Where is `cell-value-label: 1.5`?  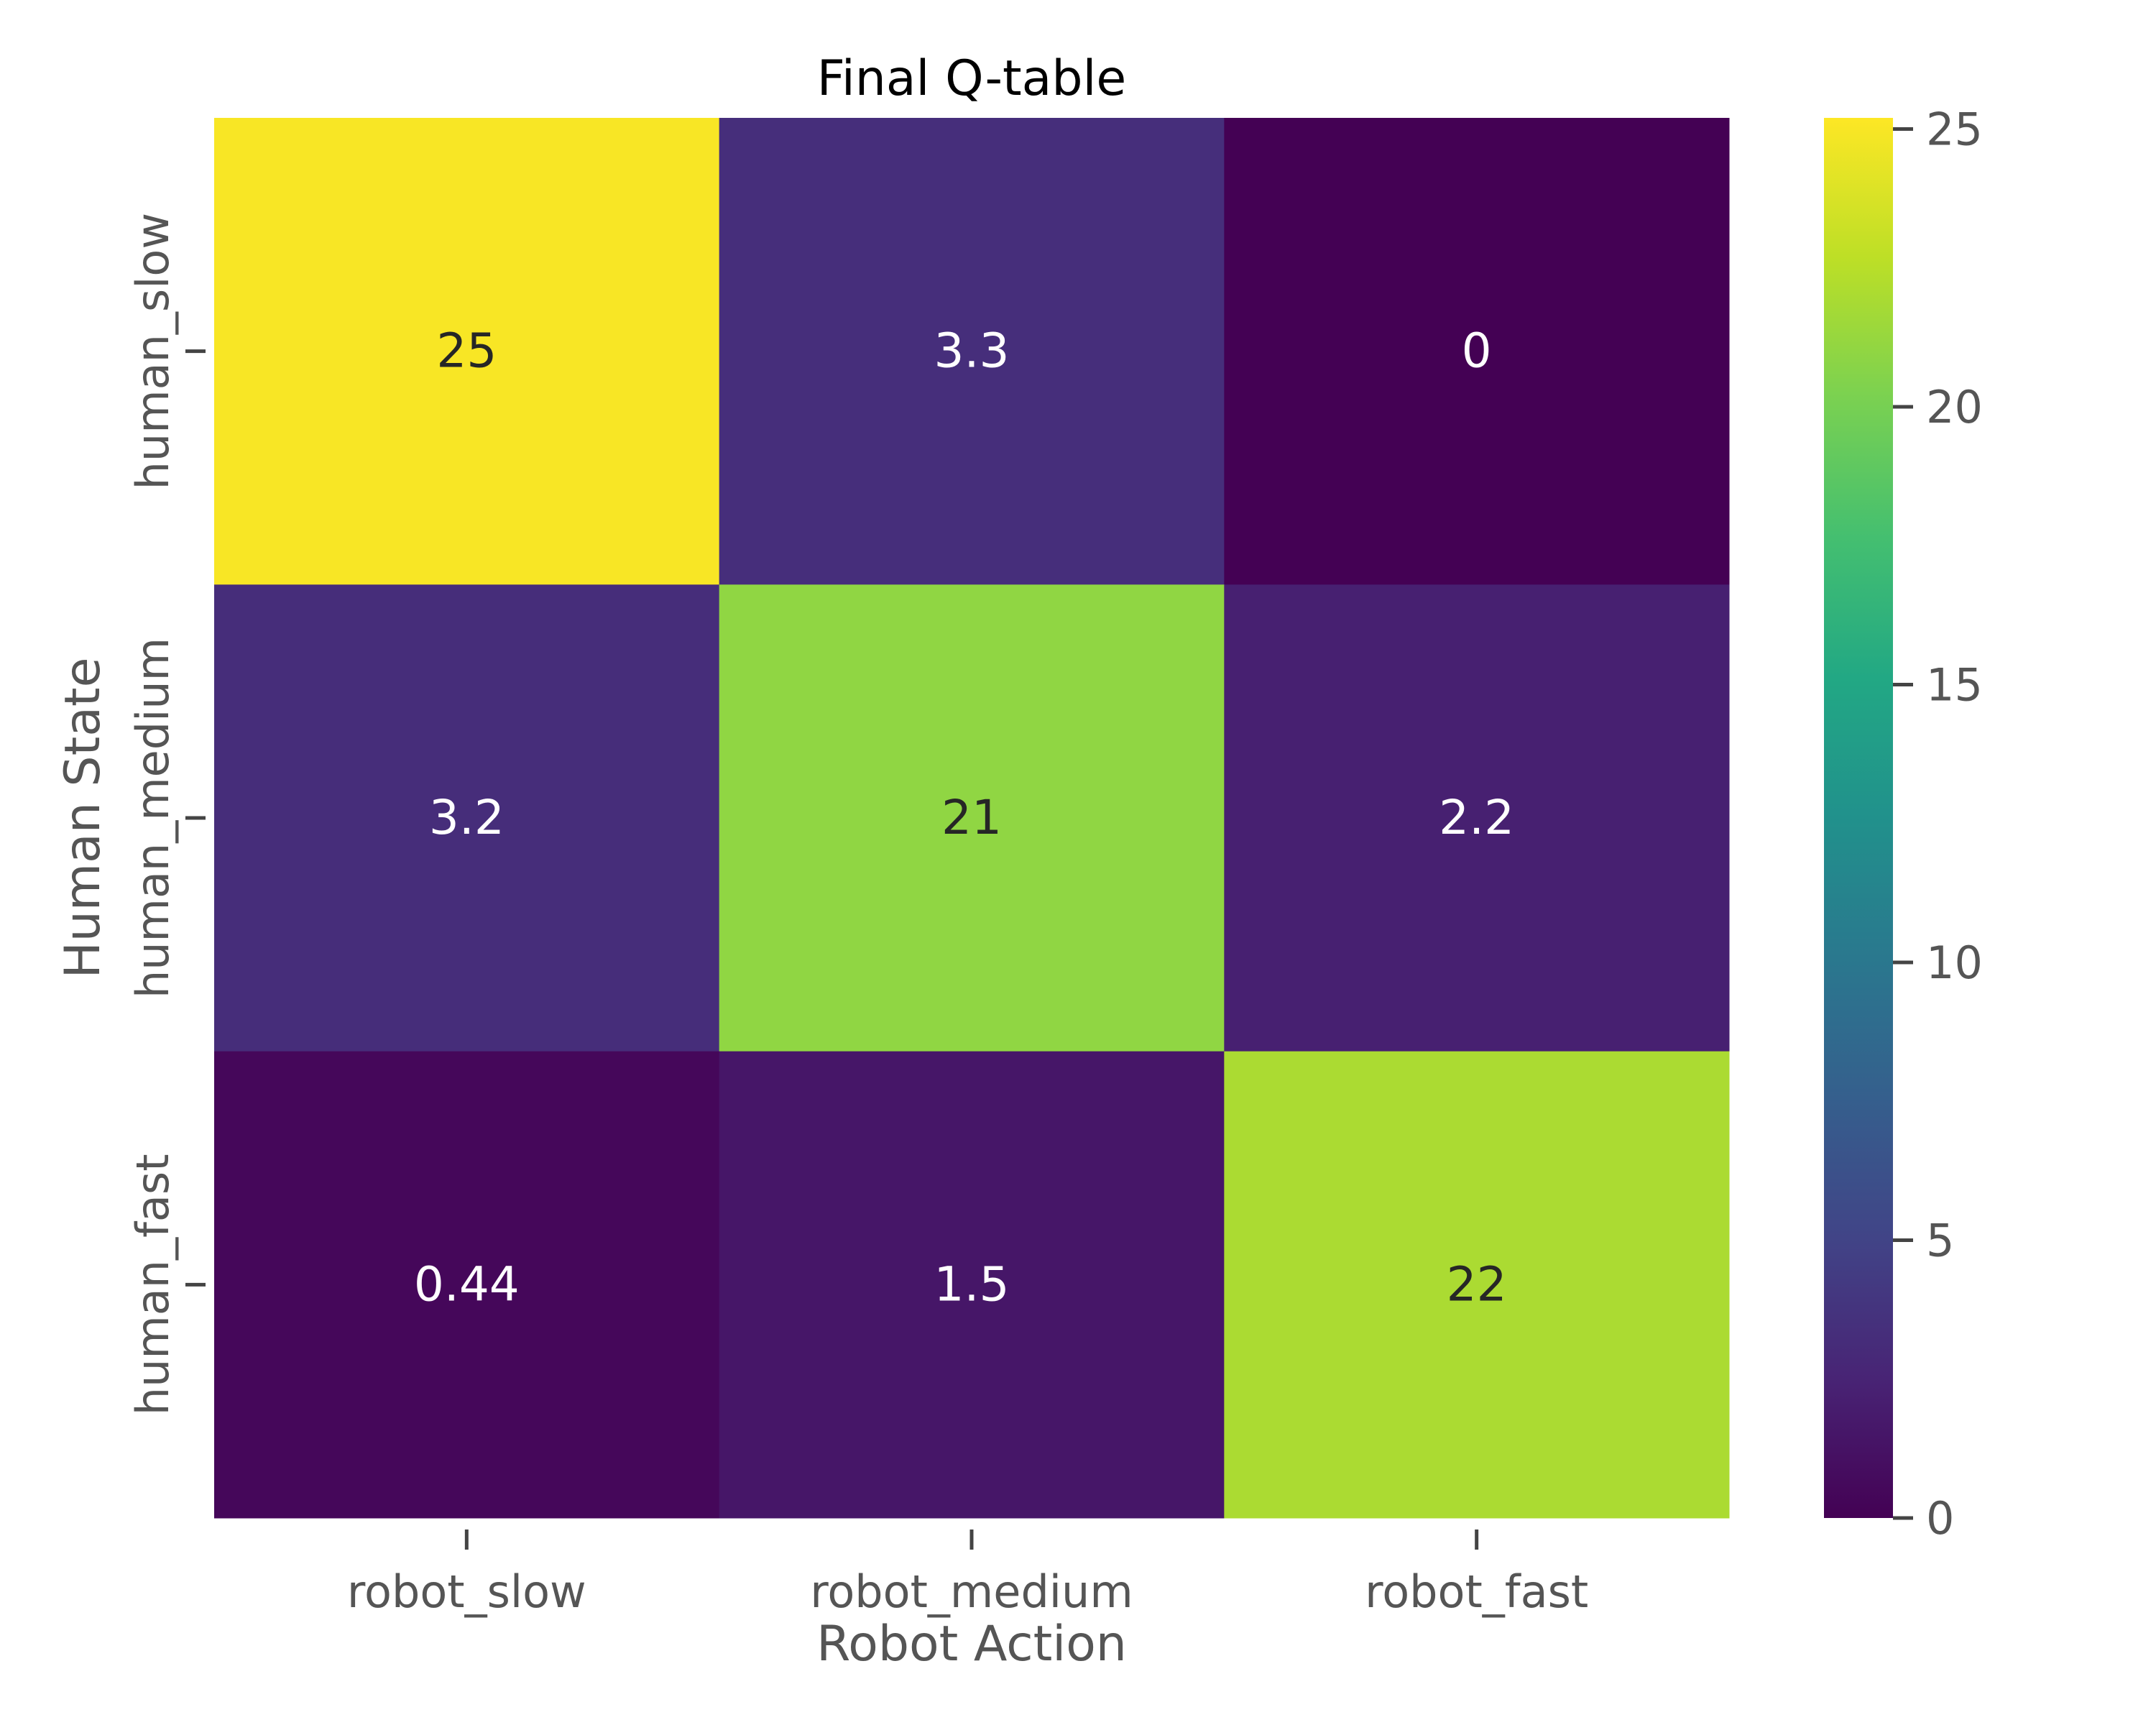
cell-value-label: 1.5 is located at coordinates (972, 1284).